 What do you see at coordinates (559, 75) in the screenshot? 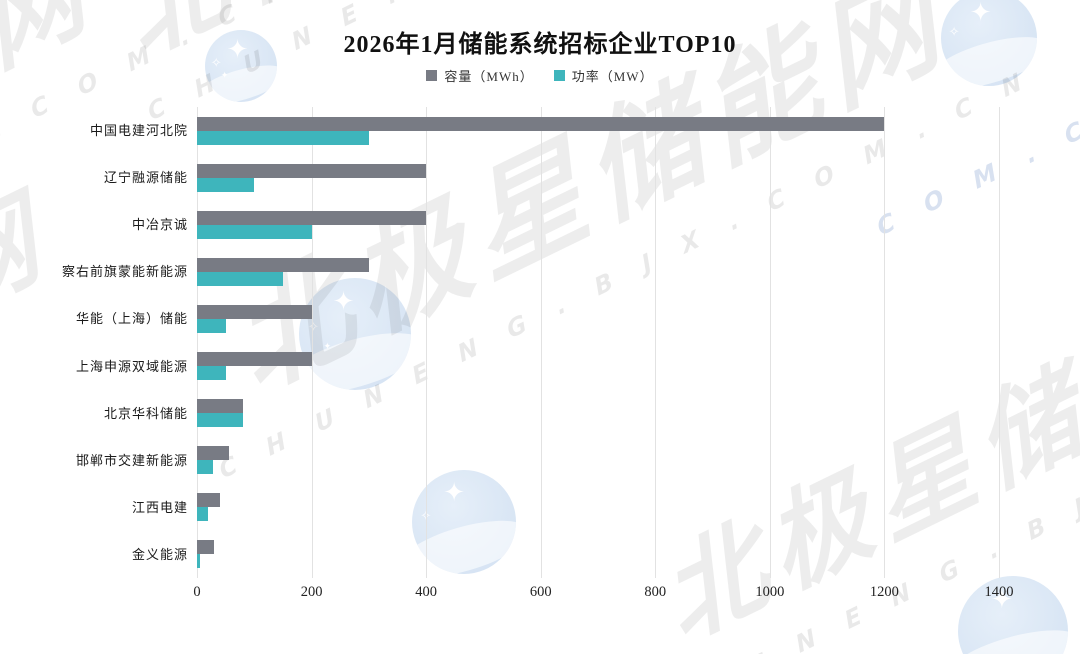
I see `legend-swatch-power` at bounding box center [559, 75].